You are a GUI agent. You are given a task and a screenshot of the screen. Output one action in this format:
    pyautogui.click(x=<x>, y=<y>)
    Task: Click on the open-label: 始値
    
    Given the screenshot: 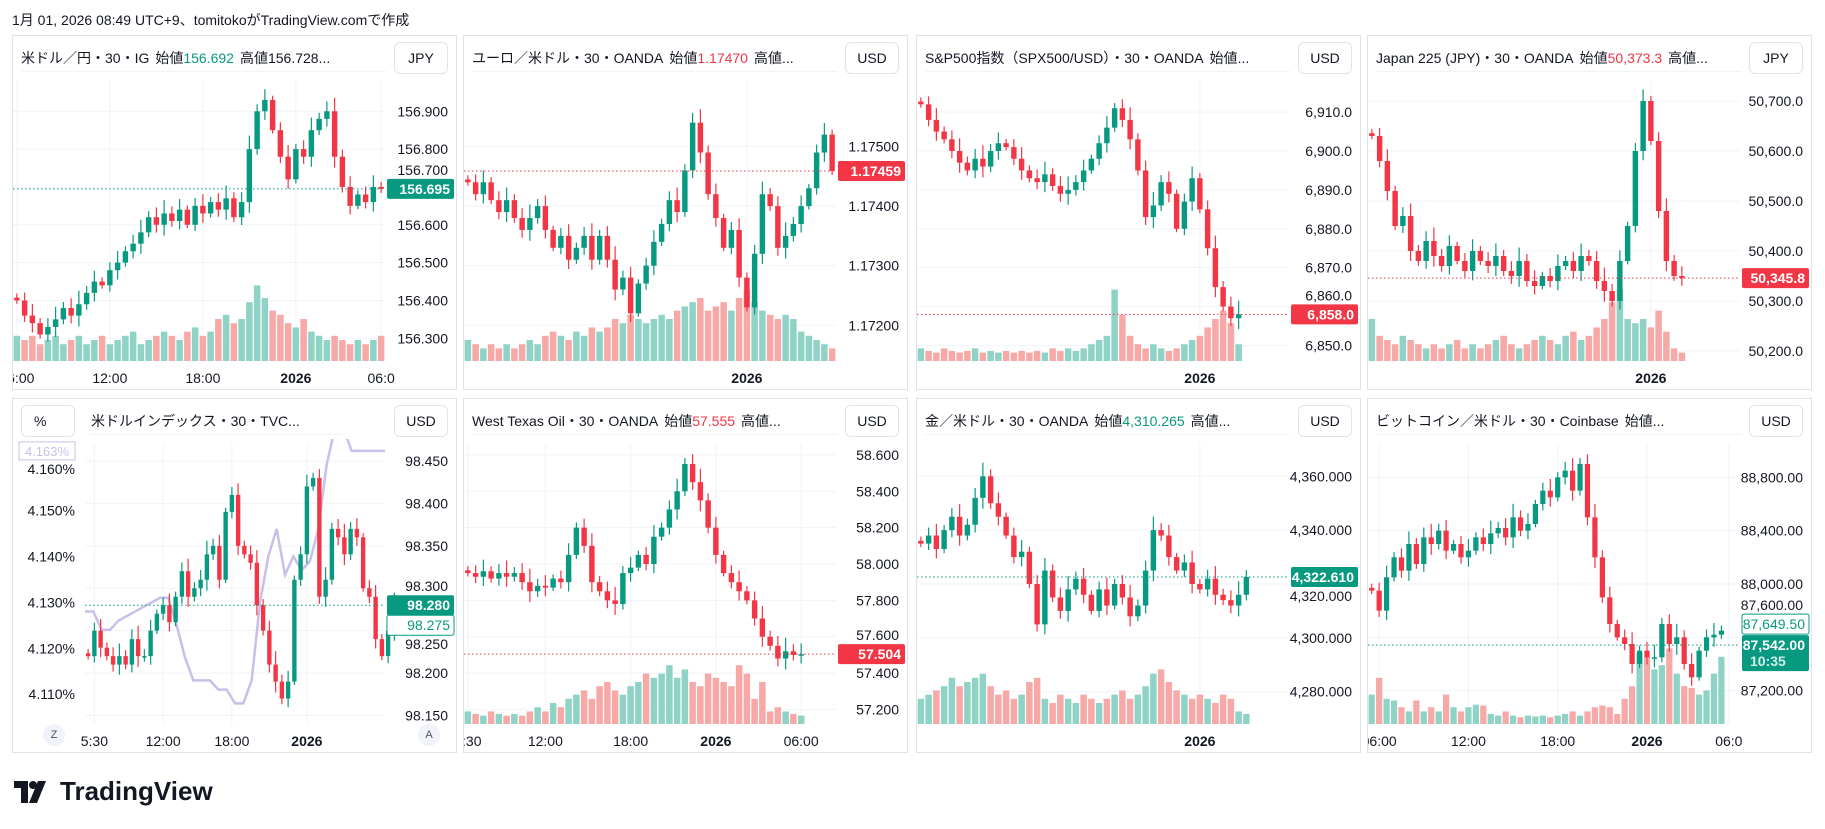 What is the action you would take?
    pyautogui.click(x=169, y=58)
    